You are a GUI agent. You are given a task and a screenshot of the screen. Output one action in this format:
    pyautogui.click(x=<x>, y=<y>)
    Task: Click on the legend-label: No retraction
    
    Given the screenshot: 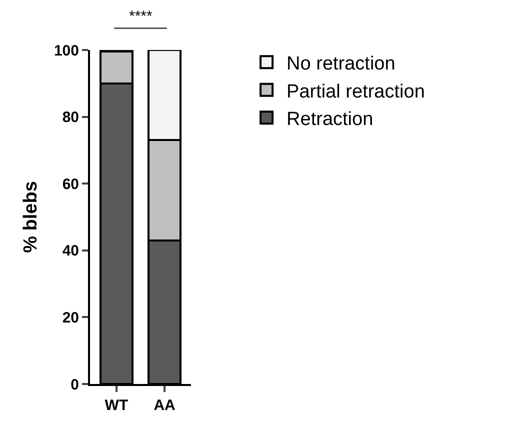 What is the action you would take?
    pyautogui.click(x=341, y=64)
    